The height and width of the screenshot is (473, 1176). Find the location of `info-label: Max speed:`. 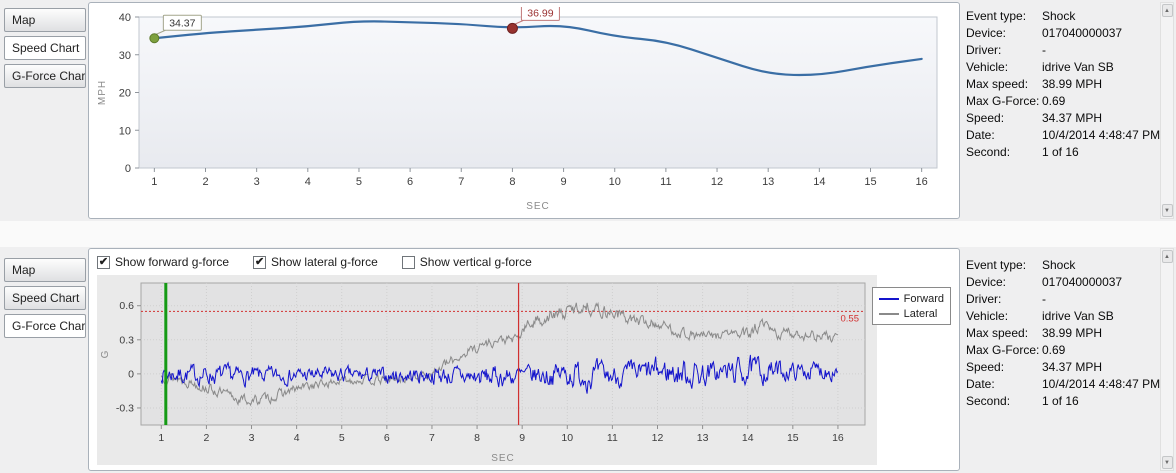

info-label: Max speed: is located at coordinates (997, 84).